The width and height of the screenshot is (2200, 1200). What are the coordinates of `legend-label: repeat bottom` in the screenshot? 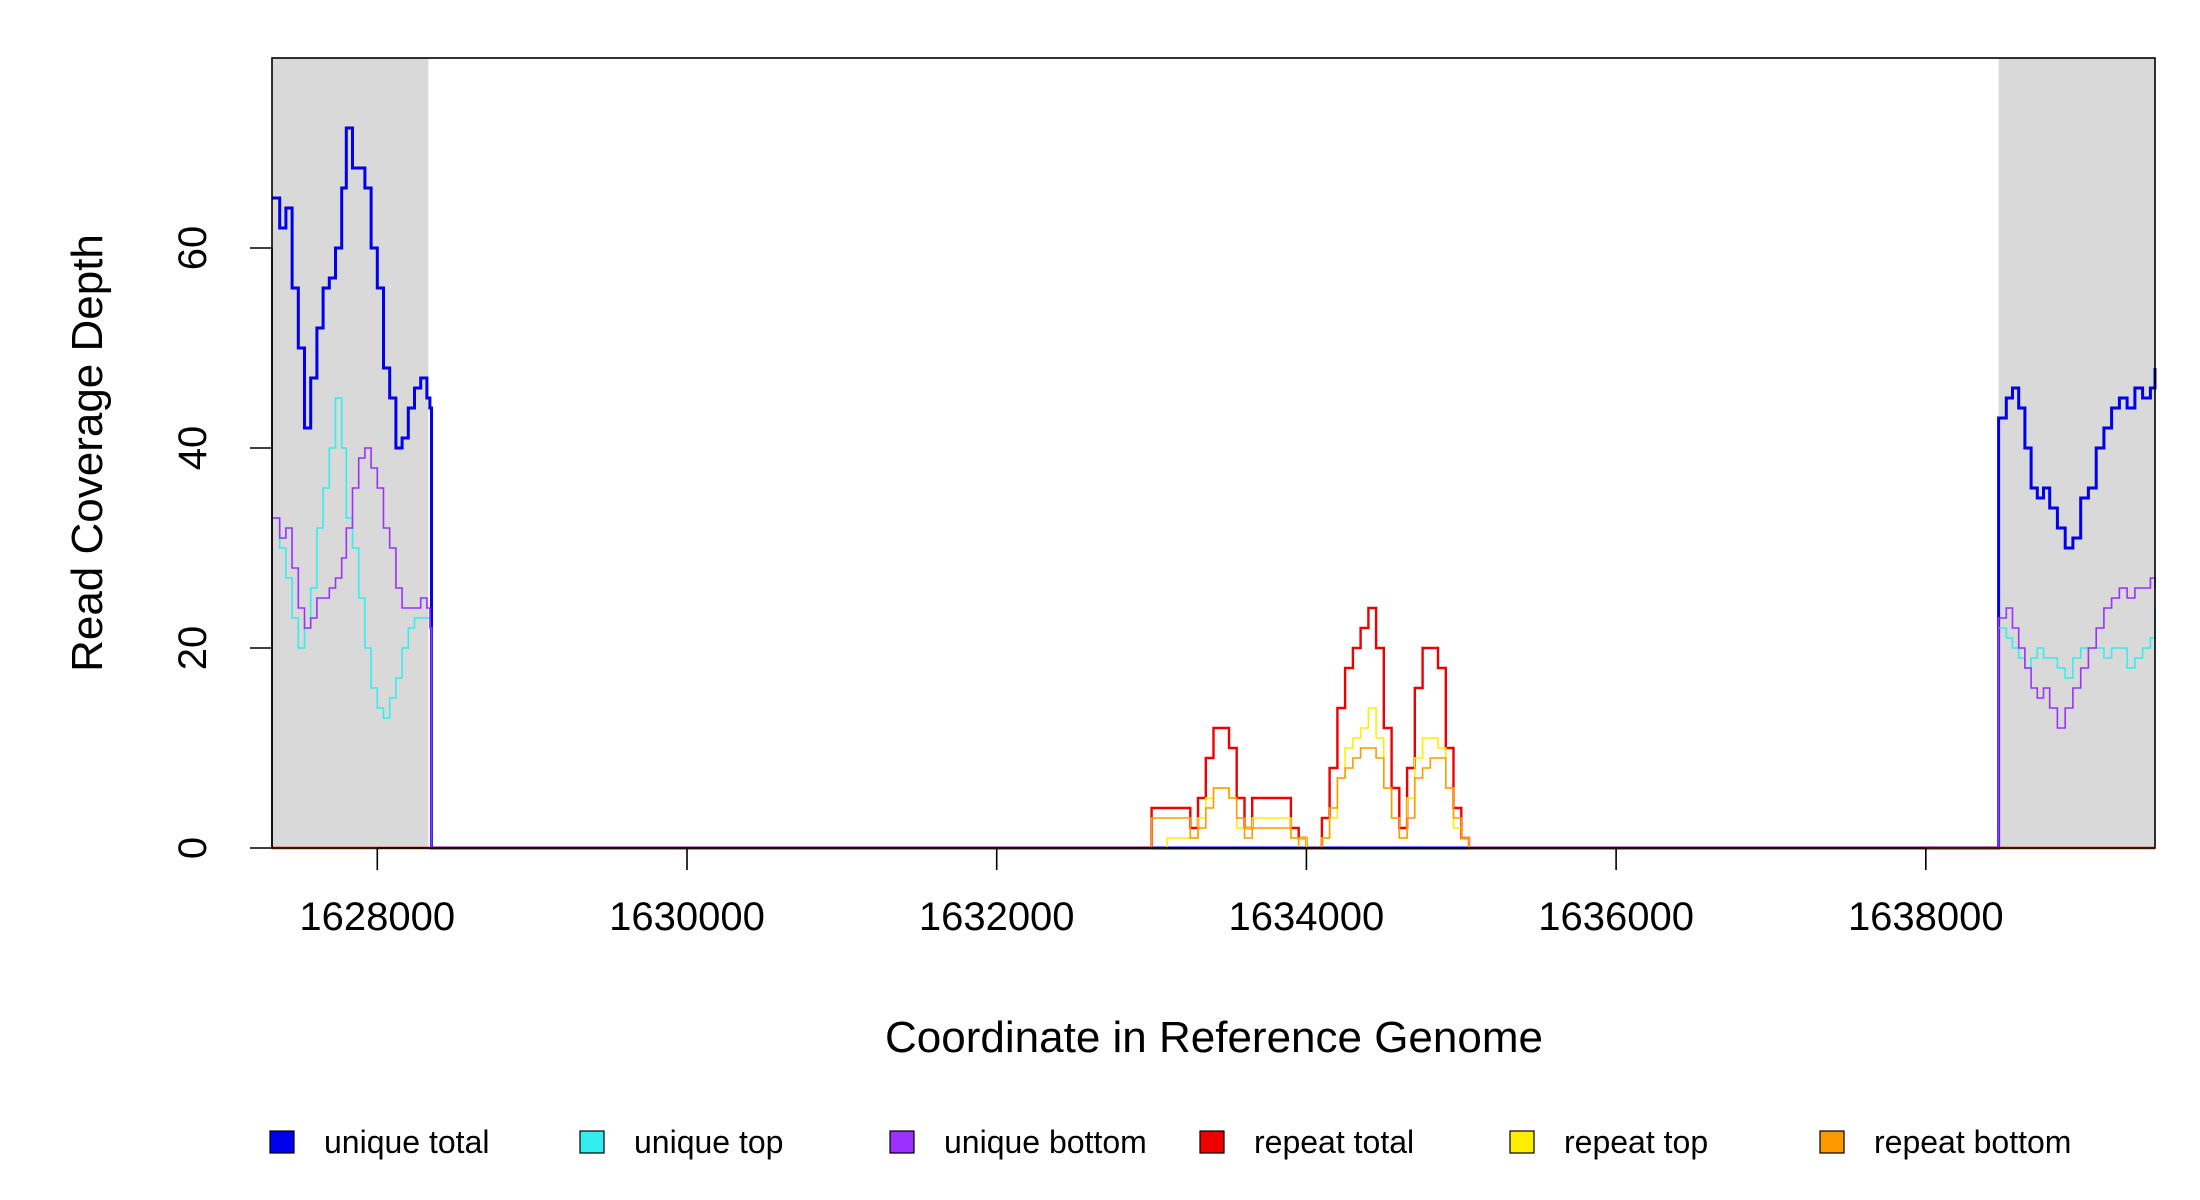 It's located at (1972, 1142).